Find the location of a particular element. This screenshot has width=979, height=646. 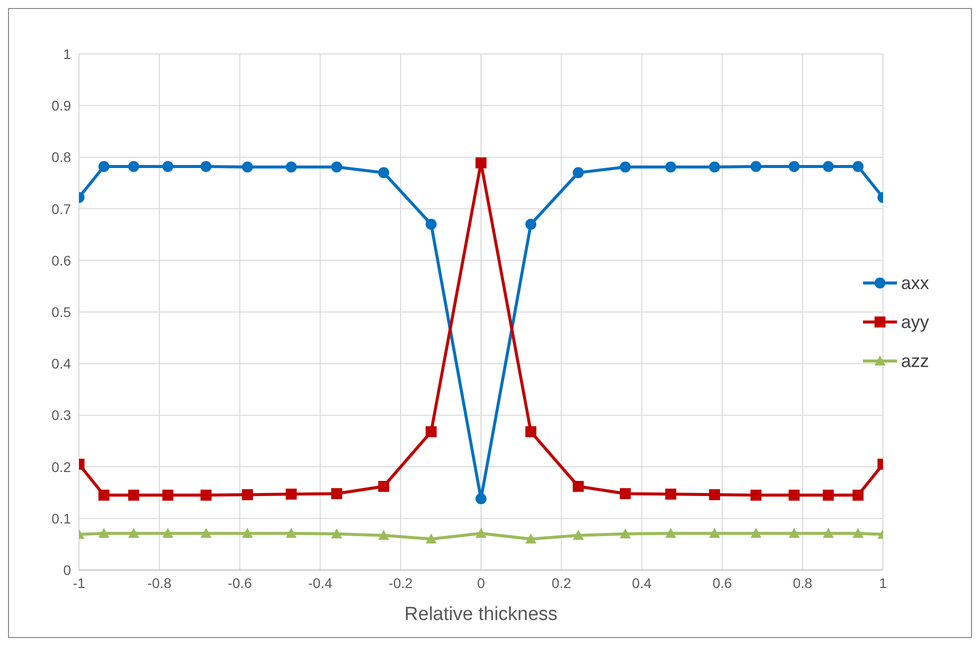

x-axis-title: Relative thickness is located at coordinates (481, 614).